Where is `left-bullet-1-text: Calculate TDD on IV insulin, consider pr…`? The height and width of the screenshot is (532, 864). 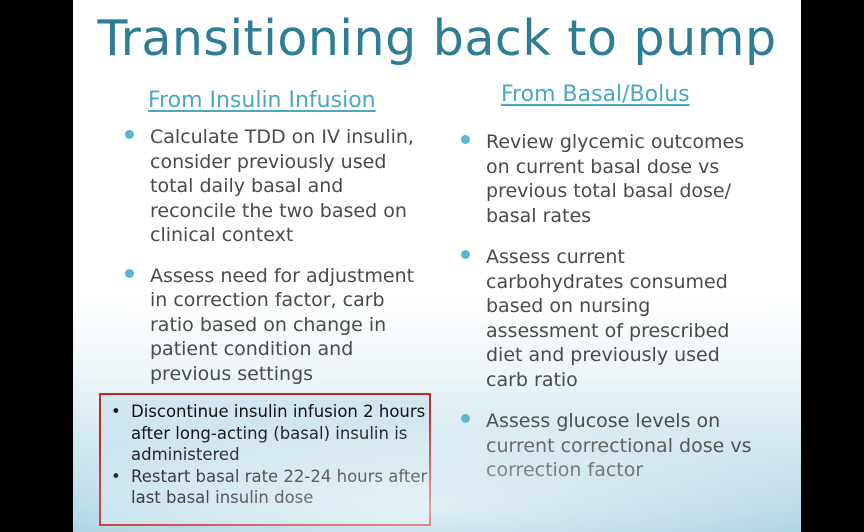
left-bullet-1-text: Calculate TDD on IV insulin, consider pr… is located at coordinates (282, 186).